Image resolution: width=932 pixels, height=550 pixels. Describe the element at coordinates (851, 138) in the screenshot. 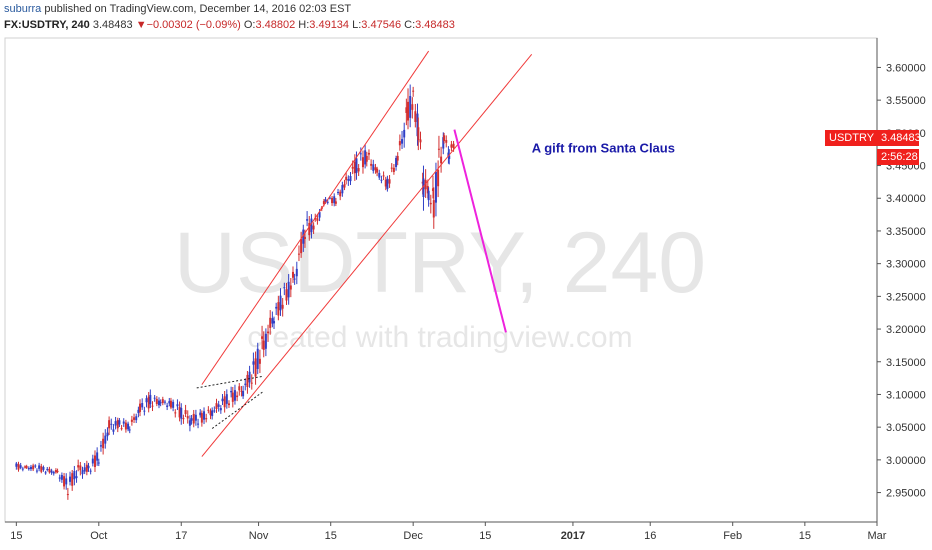

I see `symbol-badge: USDTRY` at that location.